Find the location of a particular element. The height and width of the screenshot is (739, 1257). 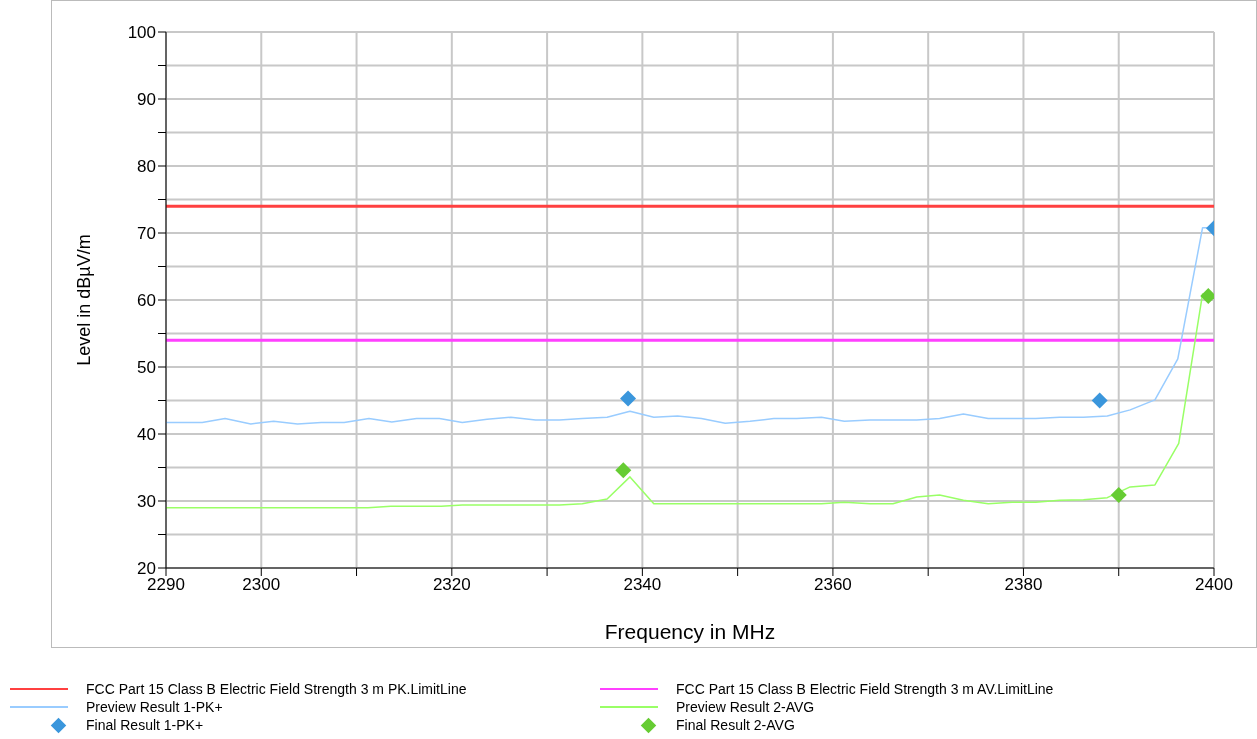

legend-label: Final Result 1-PK+ is located at coordinates (145, 725).